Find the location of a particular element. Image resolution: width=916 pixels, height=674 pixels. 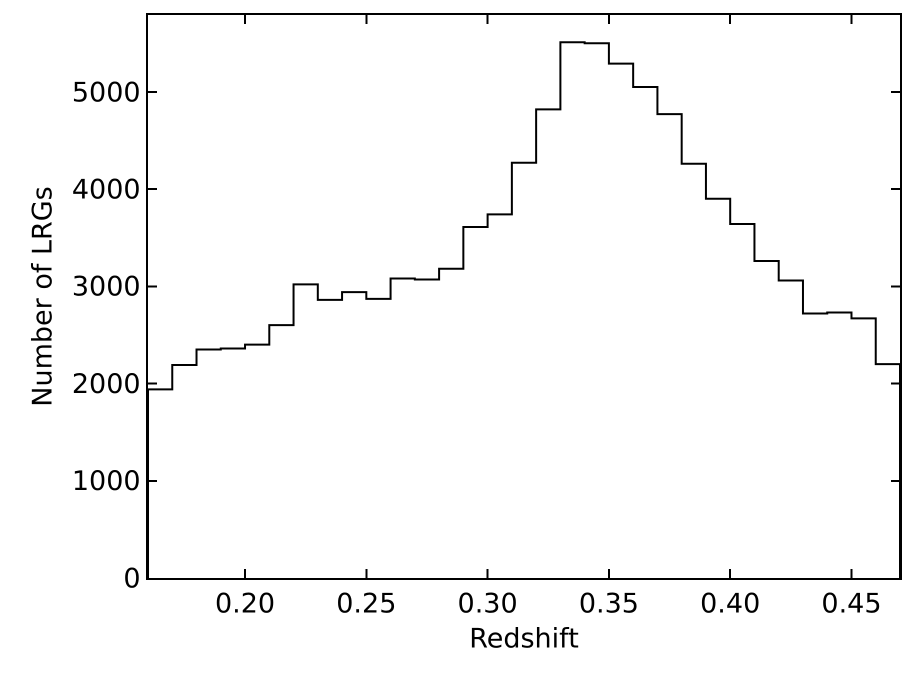

x-tick-label: 0.35 is located at coordinates (608, 604).